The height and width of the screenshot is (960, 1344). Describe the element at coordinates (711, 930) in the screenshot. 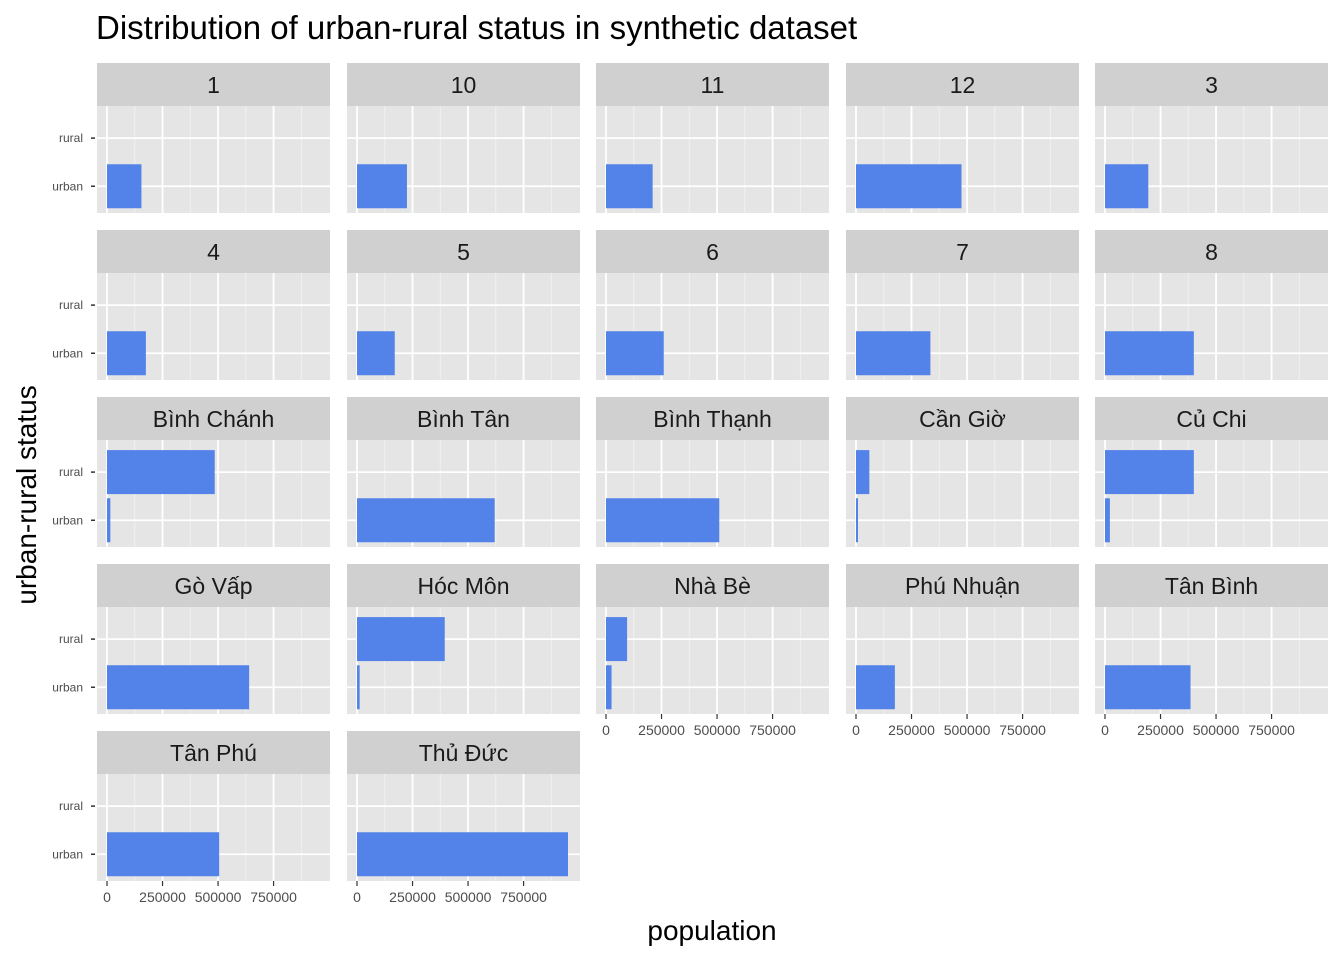

I see `x-axis-title: population` at that location.